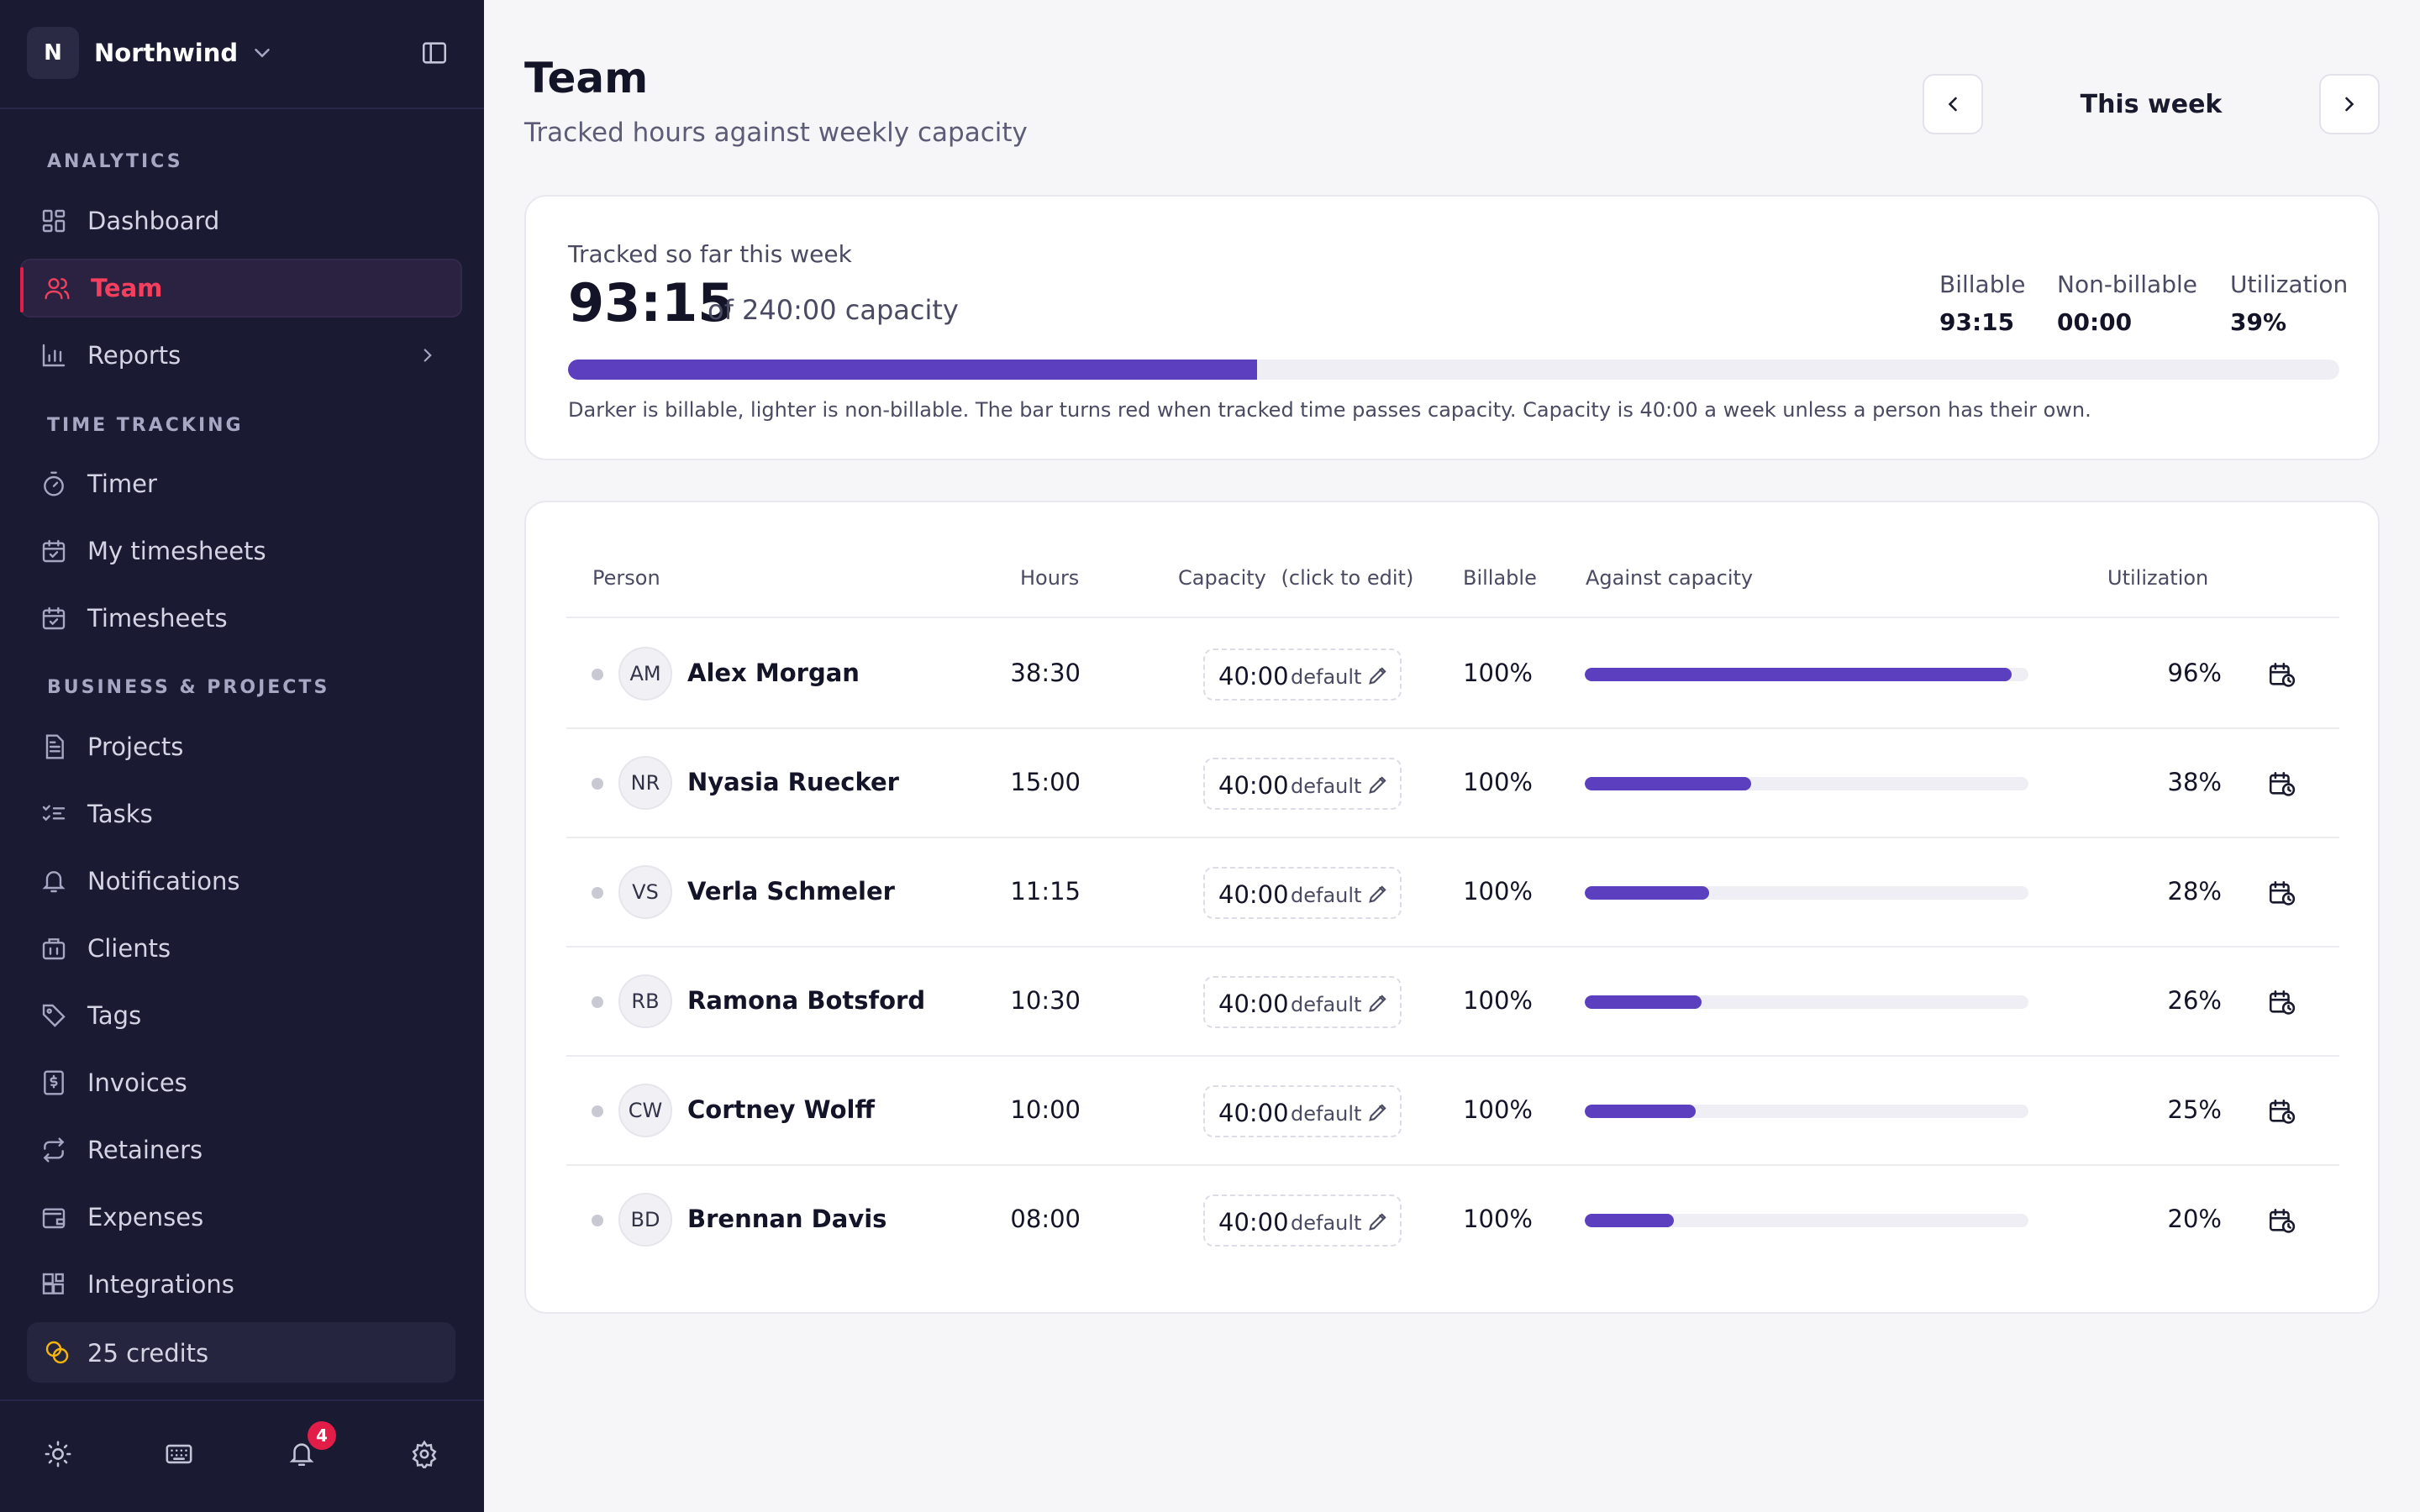 The image size is (2420, 1512). I want to click on chevron-down-icon, so click(262, 53).